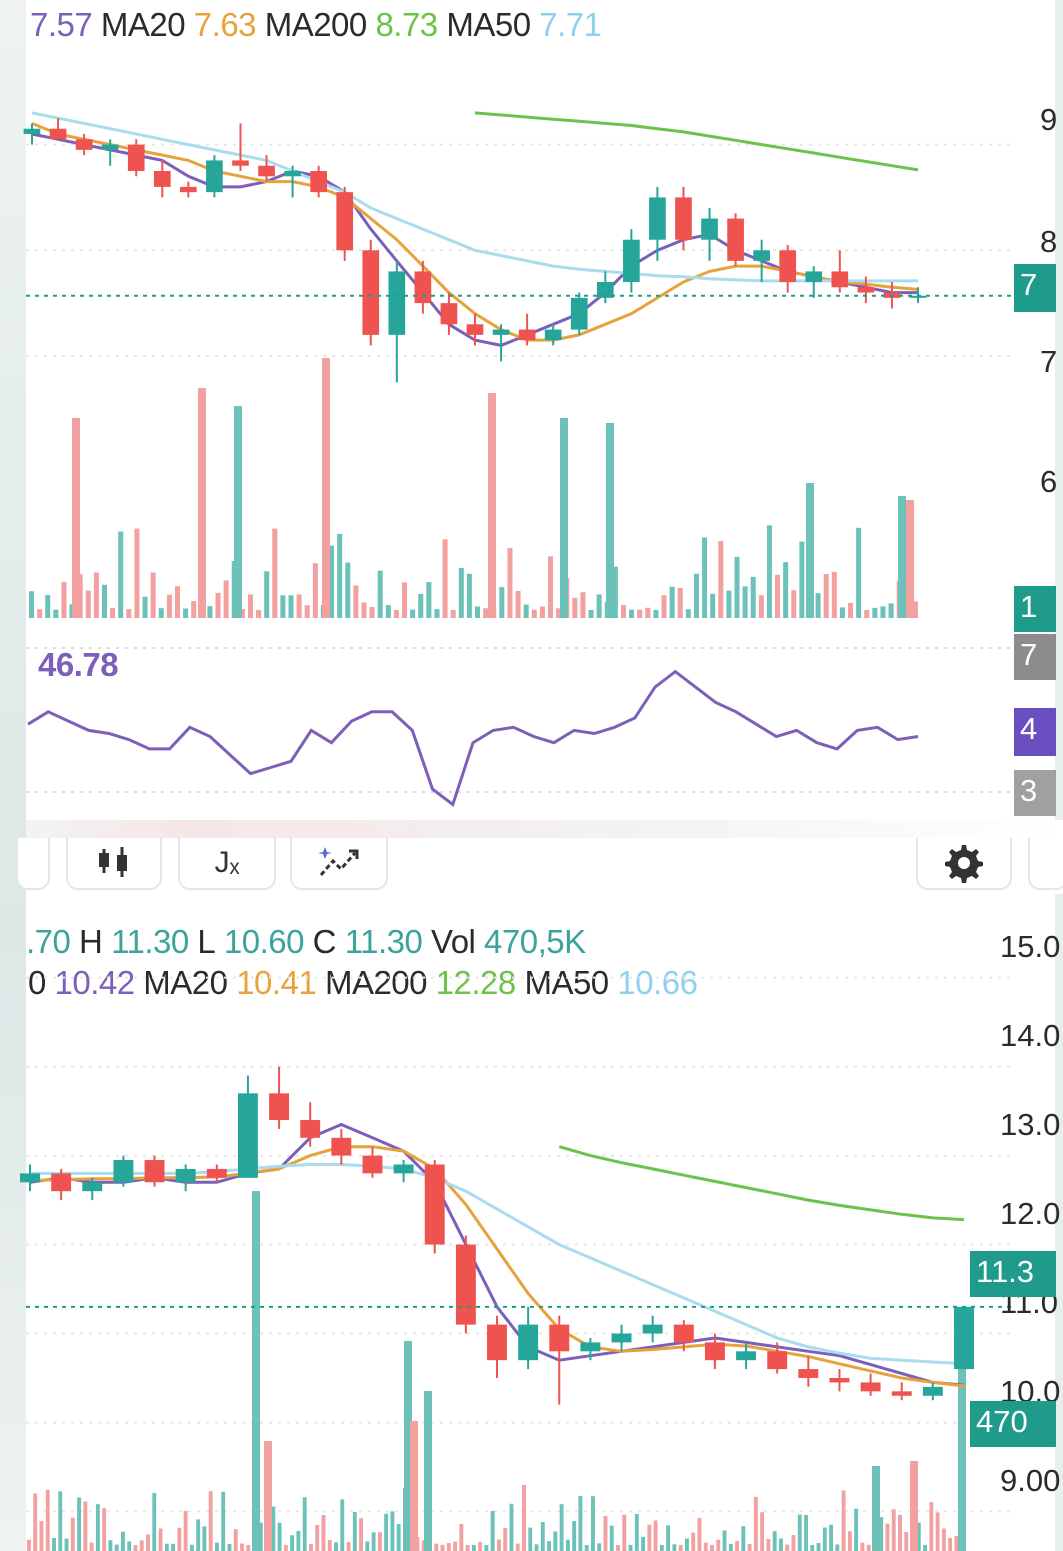  What do you see at coordinates (476, 982) in the screenshot?
I see `bottom-ma200-value: 12.28` at bounding box center [476, 982].